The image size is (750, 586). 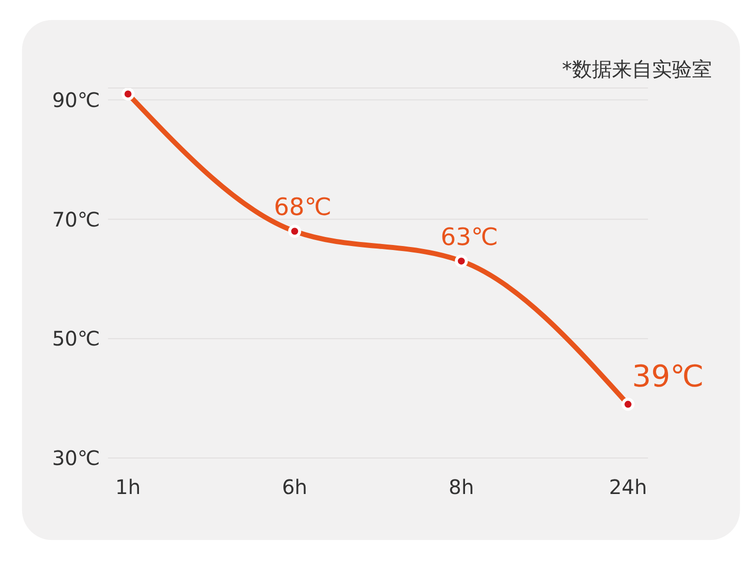 What do you see at coordinates (637, 69) in the screenshot?
I see `text: *数据来自实验室` at bounding box center [637, 69].